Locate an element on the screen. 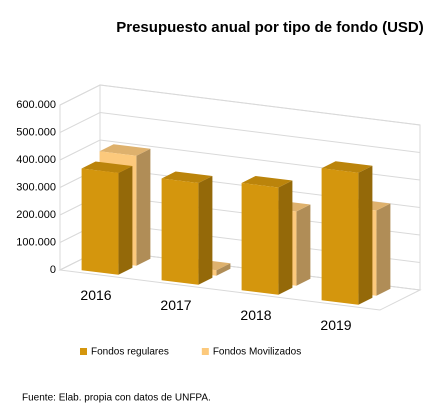 The image size is (446, 412). y-tick-label: 600.000 is located at coordinates (36, 105).